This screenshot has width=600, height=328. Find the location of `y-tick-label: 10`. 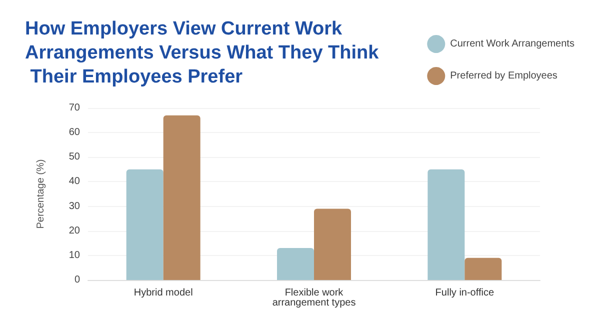

y-tick-label: 10 is located at coordinates (74, 255).